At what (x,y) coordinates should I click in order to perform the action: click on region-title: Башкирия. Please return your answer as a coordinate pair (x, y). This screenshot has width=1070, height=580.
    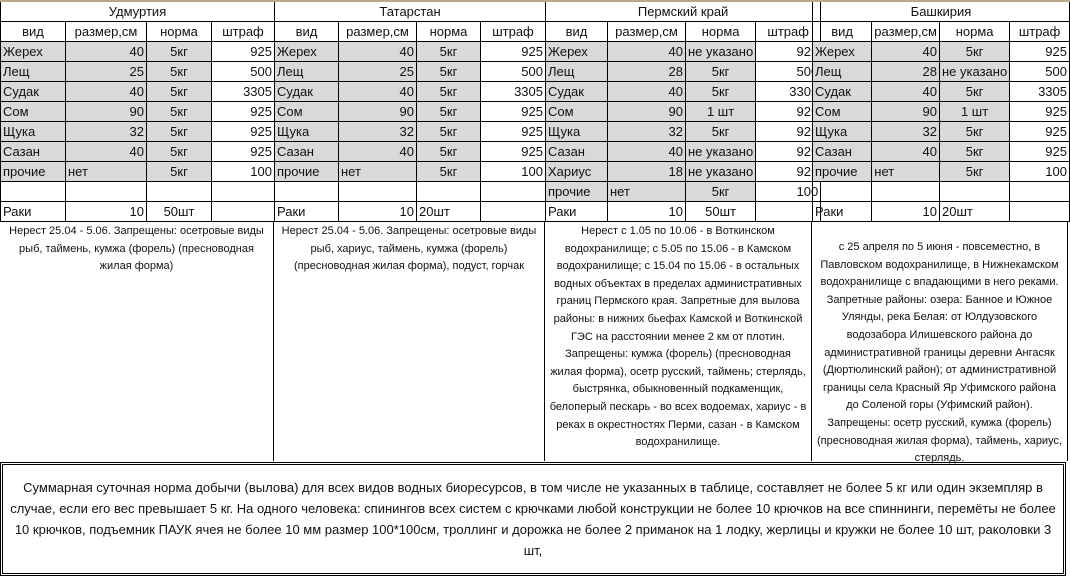
    Looking at the image, I should click on (941, 12).